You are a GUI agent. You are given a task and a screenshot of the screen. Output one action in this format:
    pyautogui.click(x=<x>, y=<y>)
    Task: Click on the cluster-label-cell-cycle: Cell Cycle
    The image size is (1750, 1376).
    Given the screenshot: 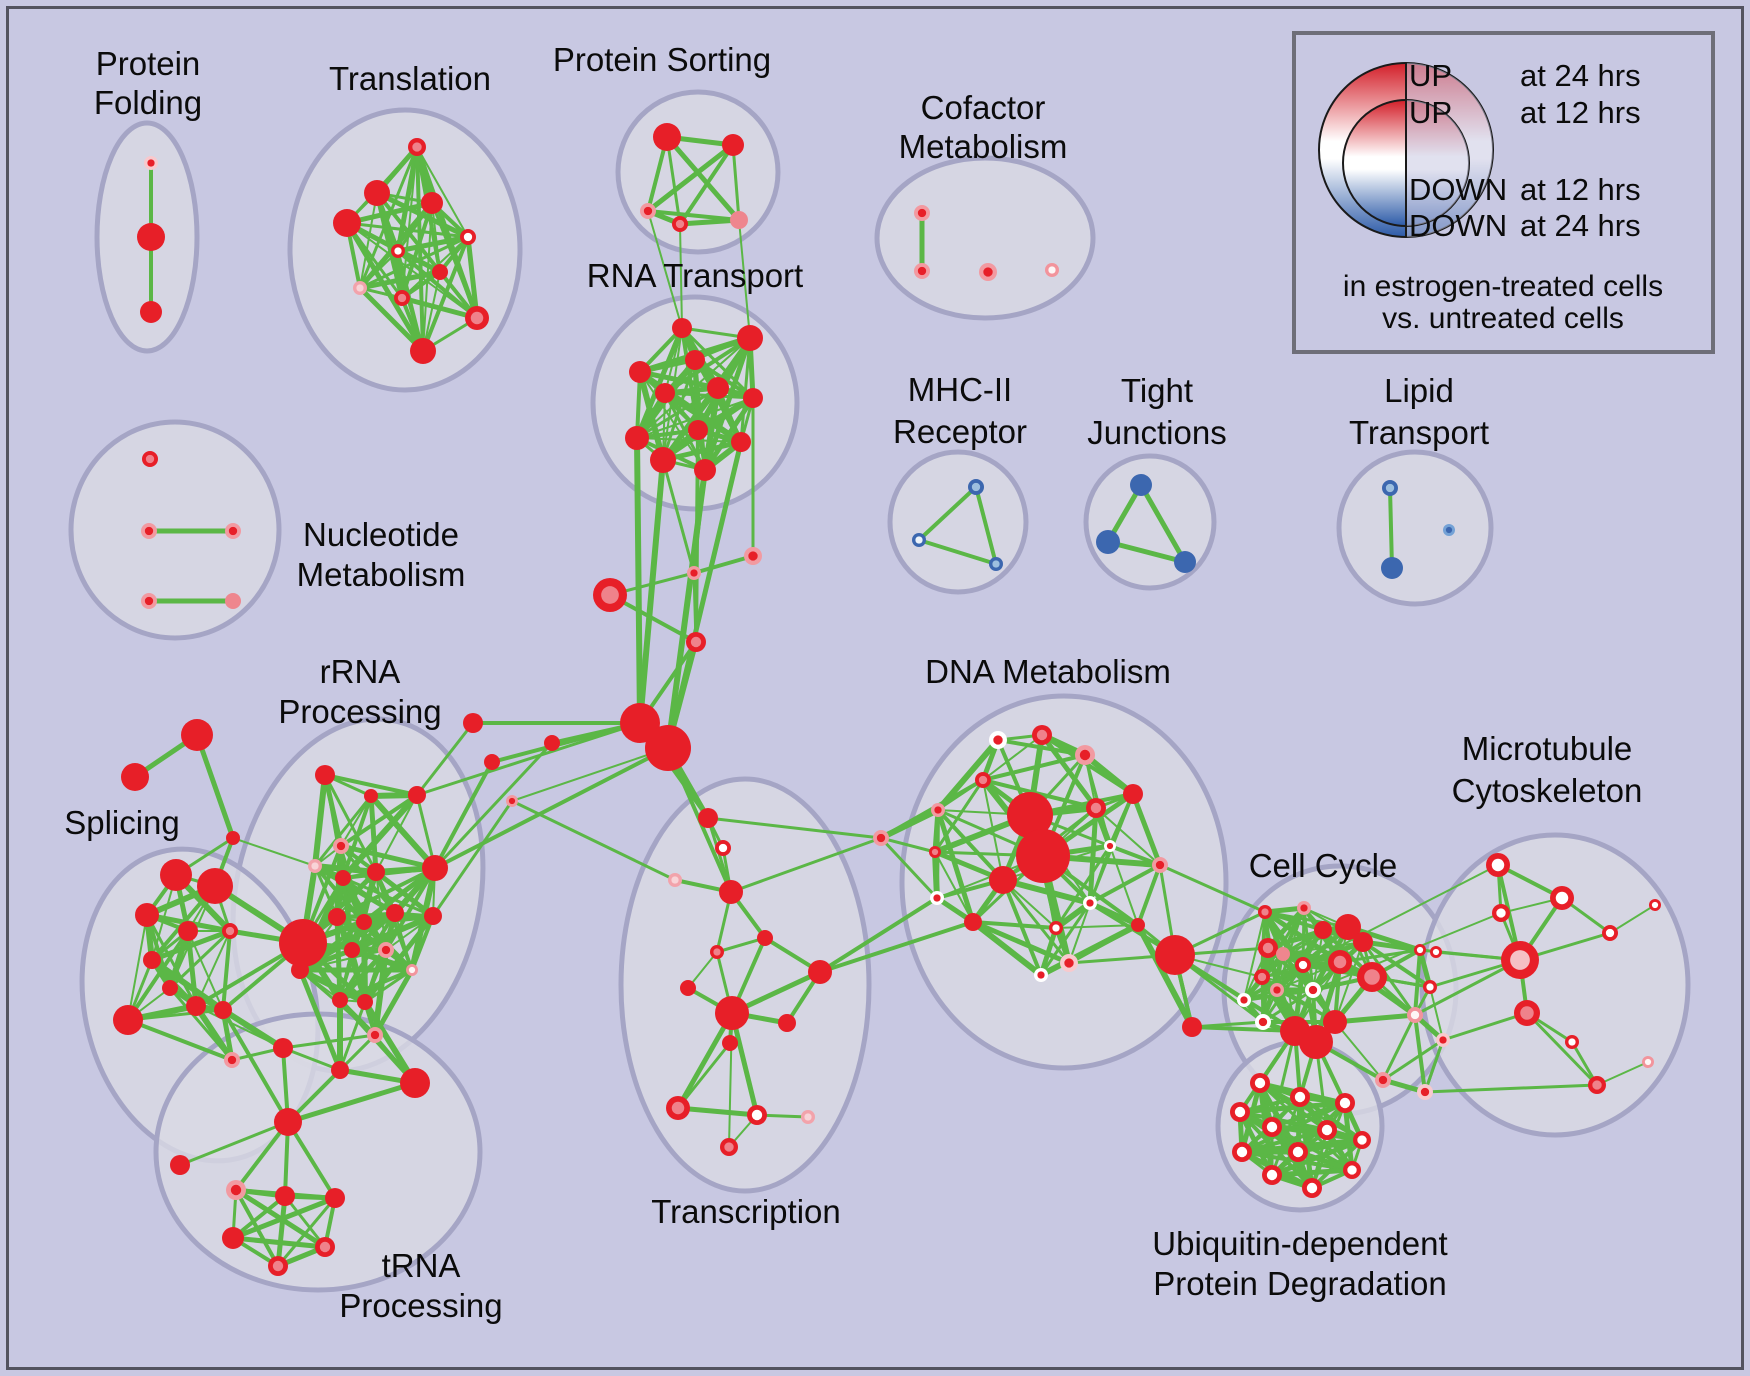 What is the action you would take?
    pyautogui.click(x=1323, y=865)
    